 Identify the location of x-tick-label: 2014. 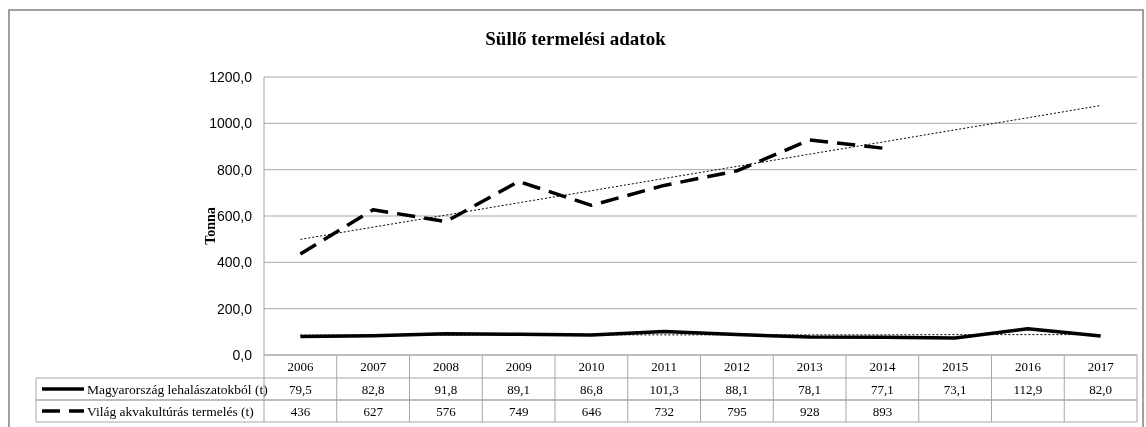
(882, 367).